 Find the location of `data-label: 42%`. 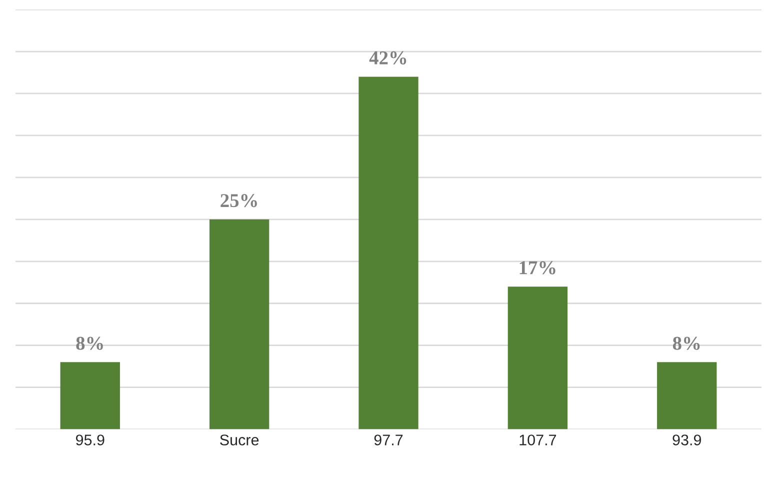

data-label: 42% is located at coordinates (387, 57).